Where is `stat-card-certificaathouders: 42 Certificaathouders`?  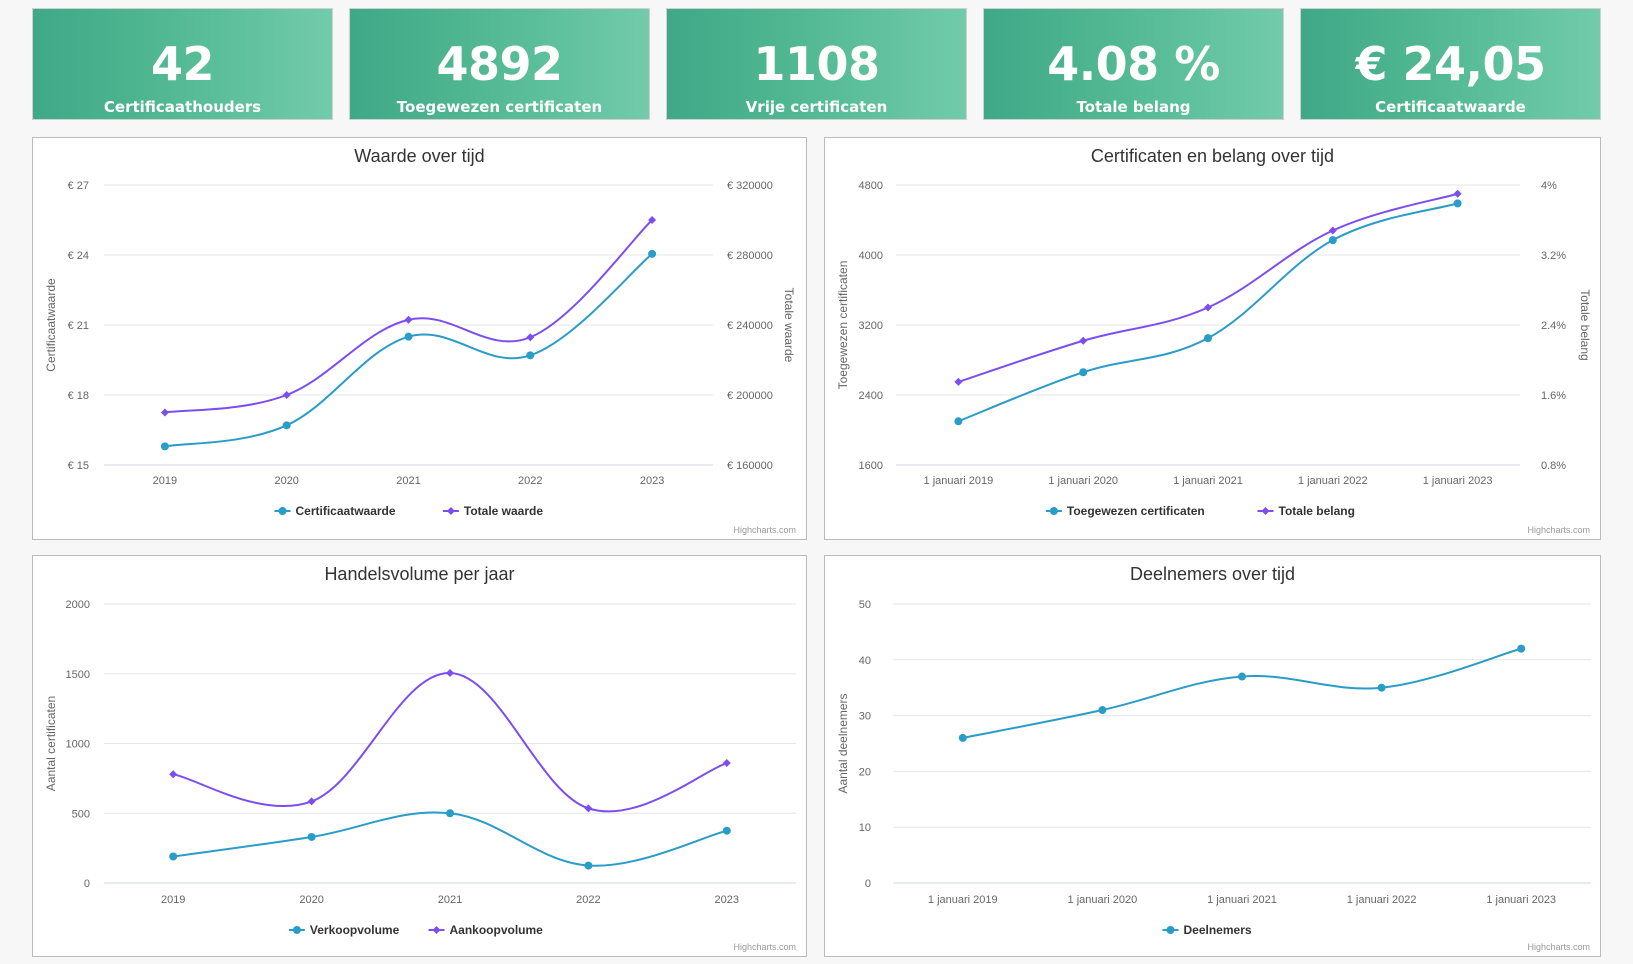 stat-card-certificaathouders: 42 Certificaathouders is located at coordinates (182, 64).